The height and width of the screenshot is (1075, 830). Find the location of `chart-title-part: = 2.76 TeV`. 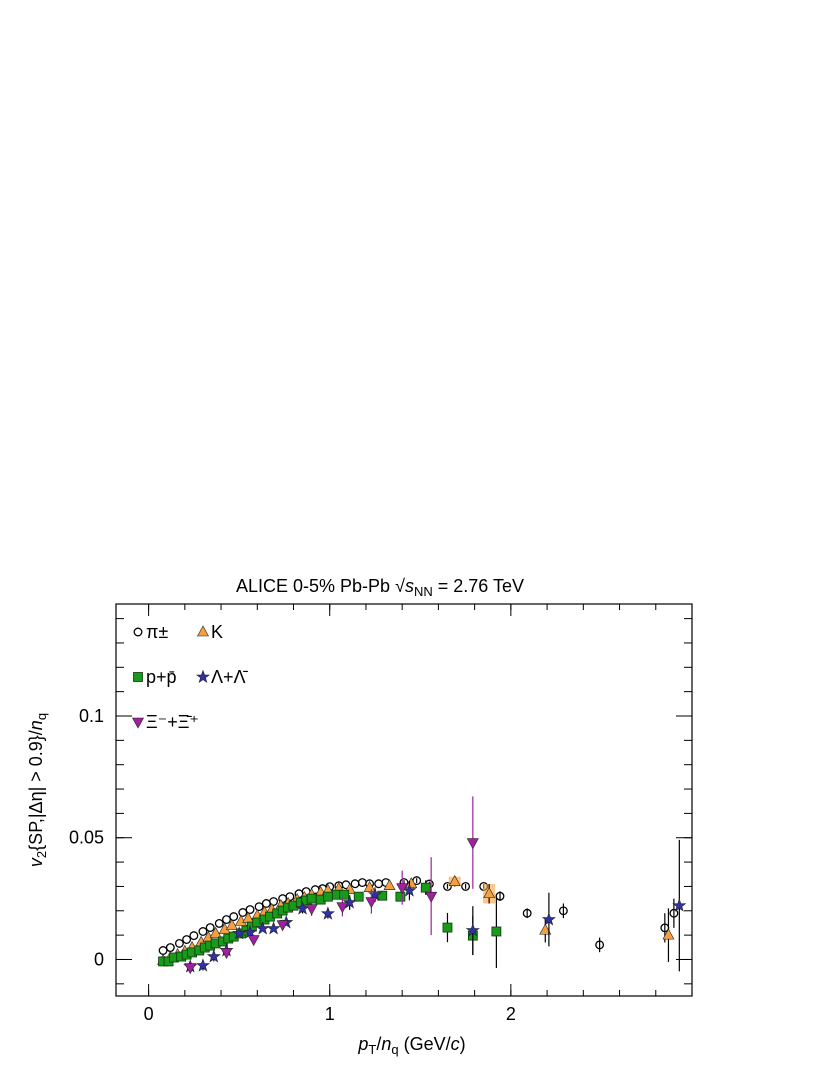

chart-title-part: = 2.76 TeV is located at coordinates (478, 586).